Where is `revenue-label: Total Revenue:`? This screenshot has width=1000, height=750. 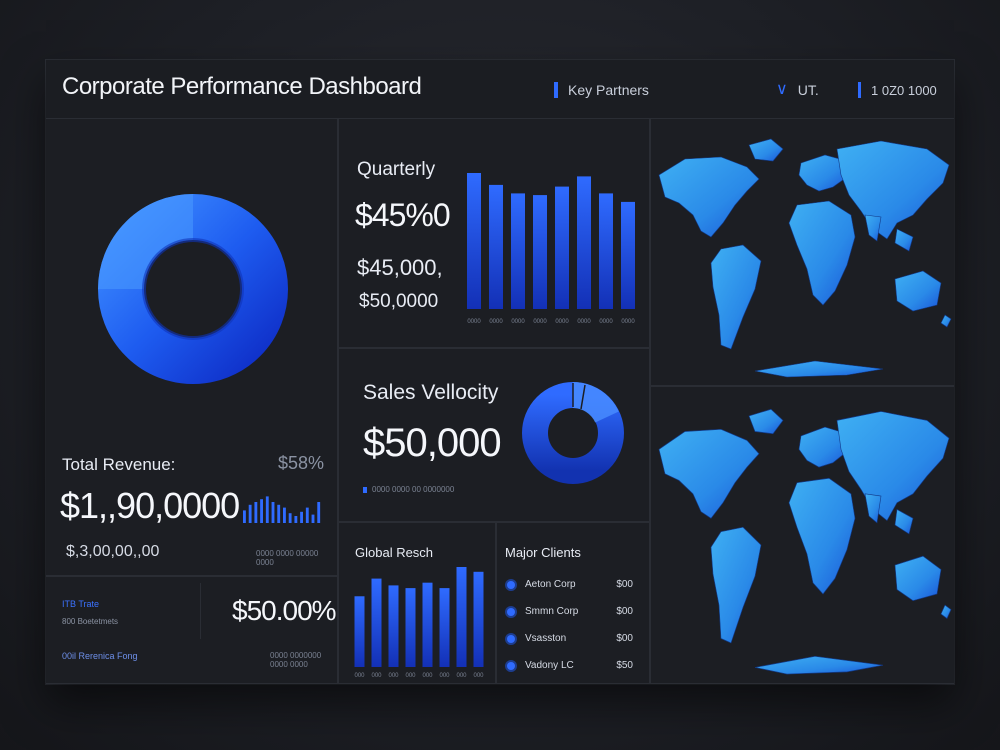 revenue-label: Total Revenue: is located at coordinates (119, 464).